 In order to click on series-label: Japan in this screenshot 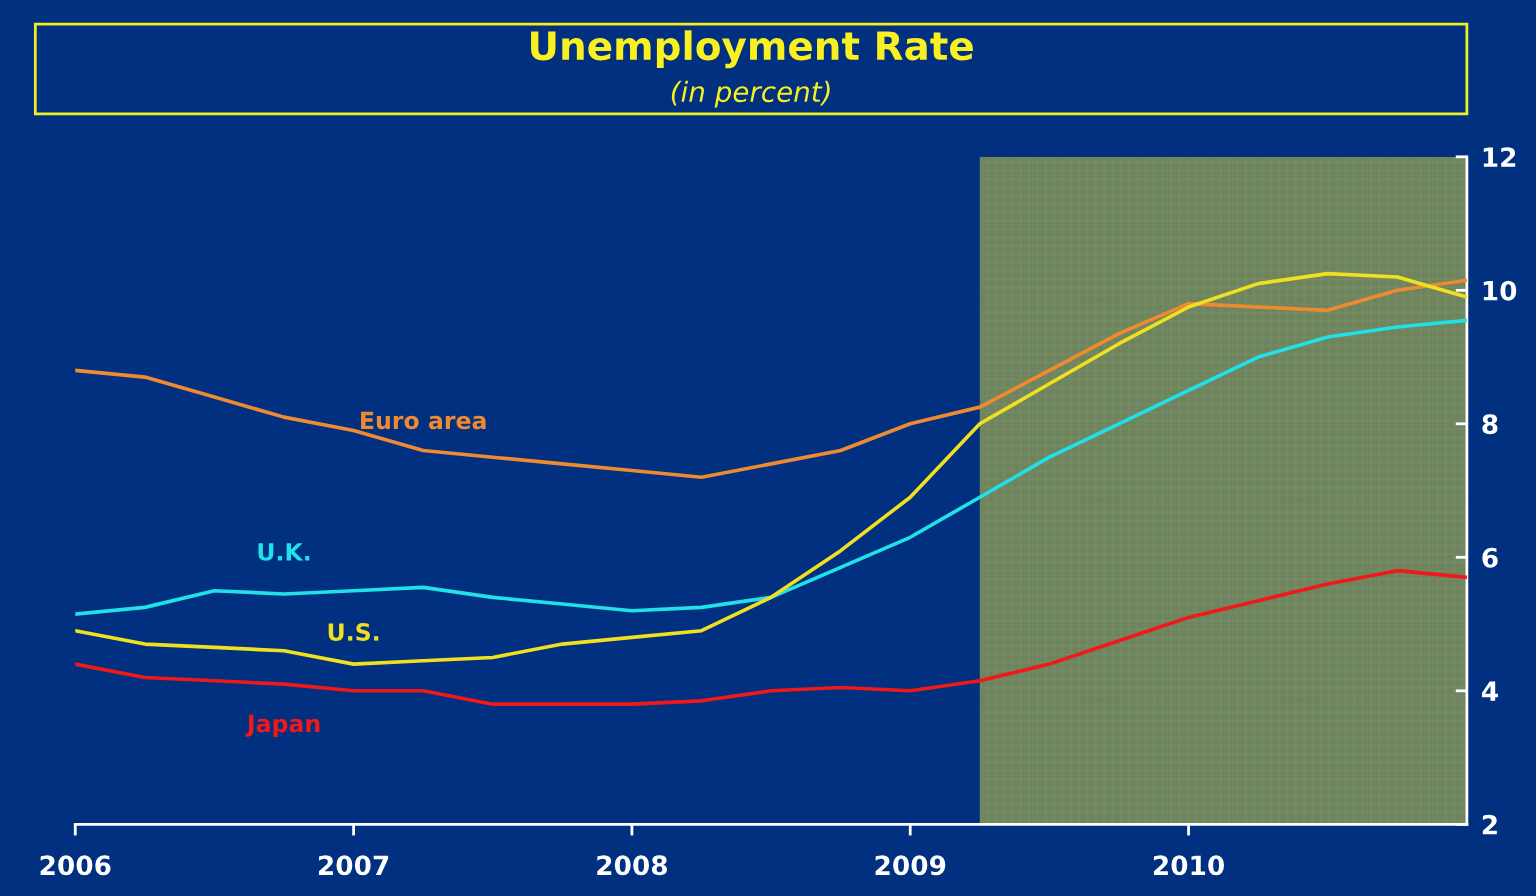, I will do `click(282, 725)`.